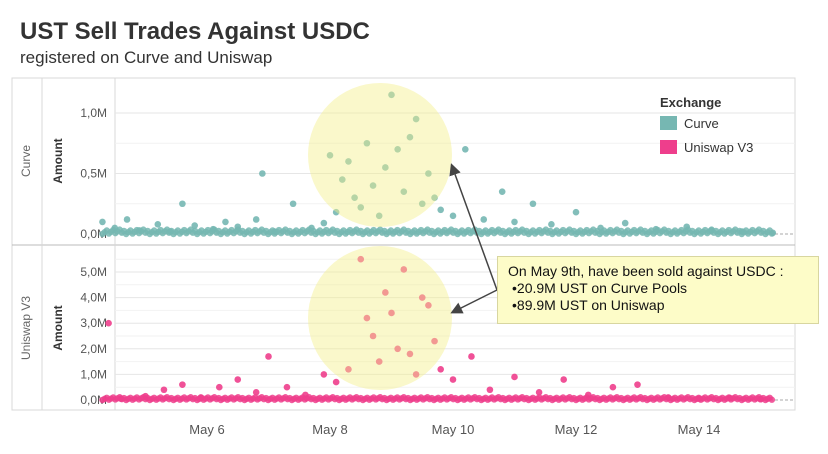  What do you see at coordinates (93, 374) in the screenshot?
I see `y-tick-label: 1,0M` at bounding box center [93, 374].